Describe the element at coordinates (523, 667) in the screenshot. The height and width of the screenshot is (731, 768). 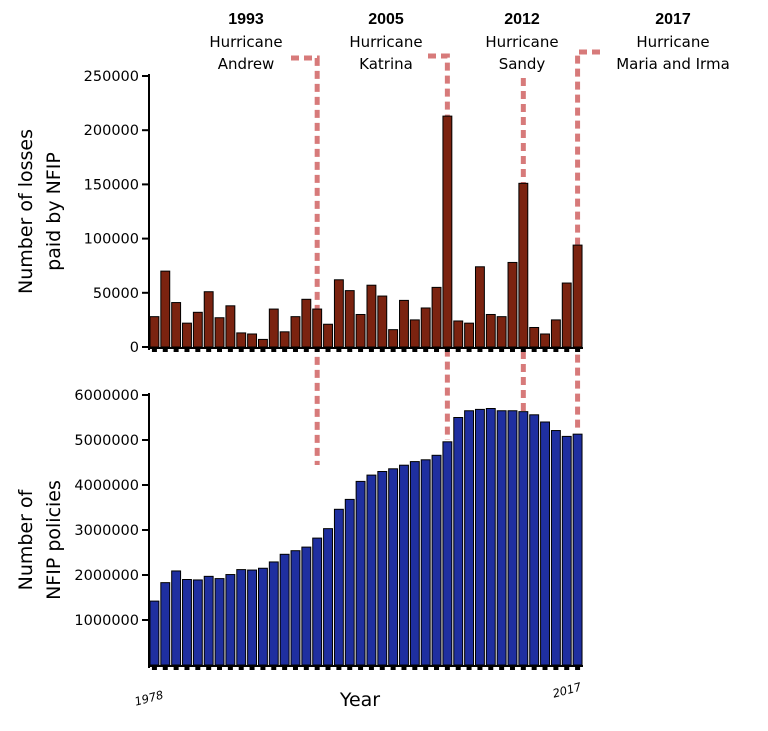
I see `policies-xtick-mark-2012` at that location.